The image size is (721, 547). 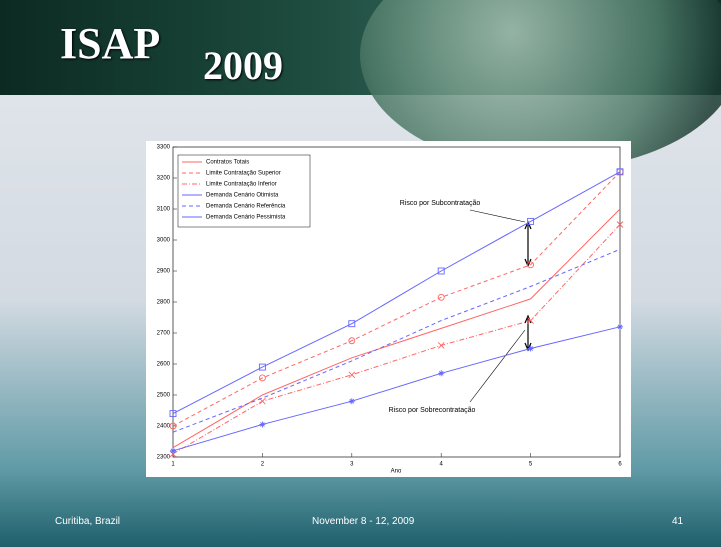 What do you see at coordinates (531, 465) in the screenshot?
I see `x-tick-label: 5` at bounding box center [531, 465].